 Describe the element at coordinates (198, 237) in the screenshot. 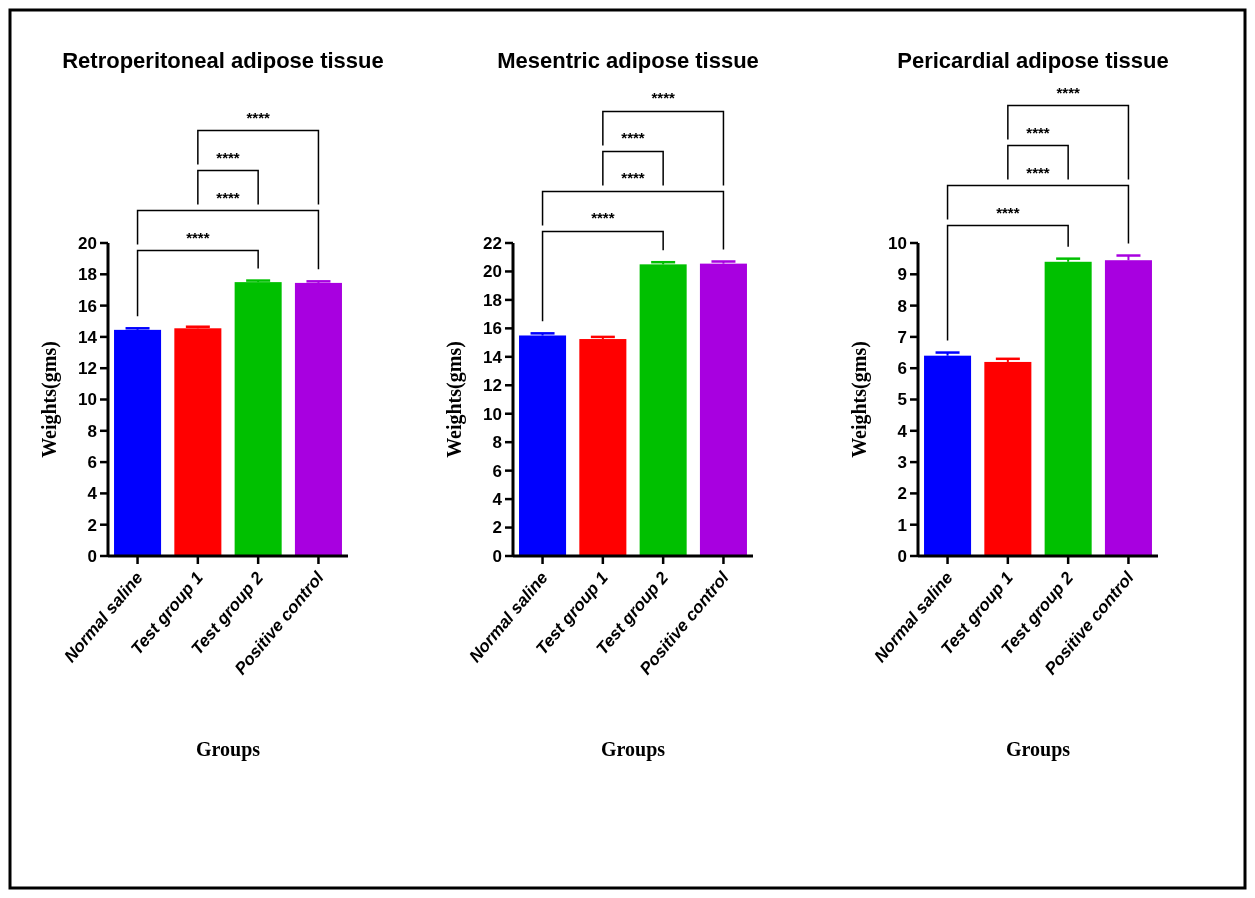

I see `annotation: ****` at that location.